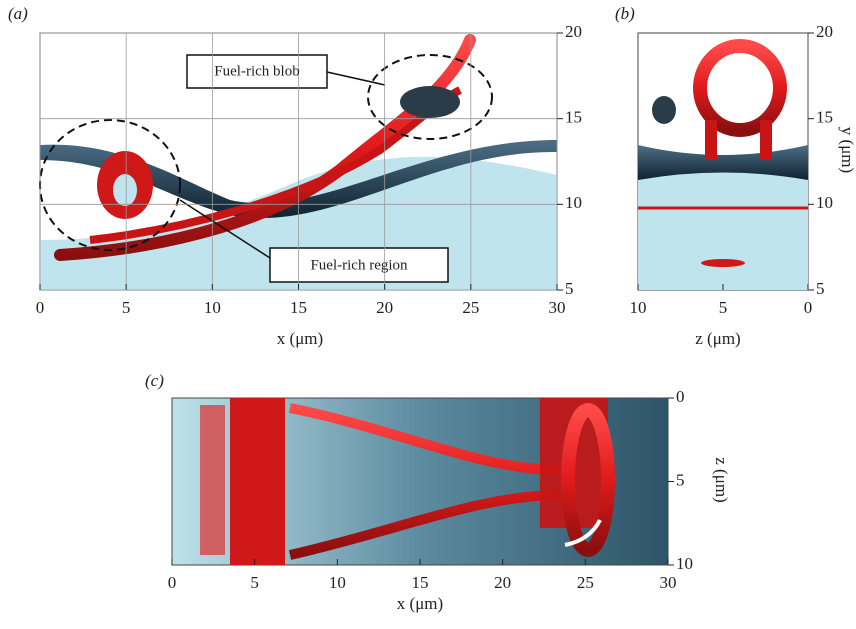 Image resolution: width=856 pixels, height=629 pixels. What do you see at coordinates (717, 338) in the screenshot?
I see `x-axis-label: z (μm)` at bounding box center [717, 338].